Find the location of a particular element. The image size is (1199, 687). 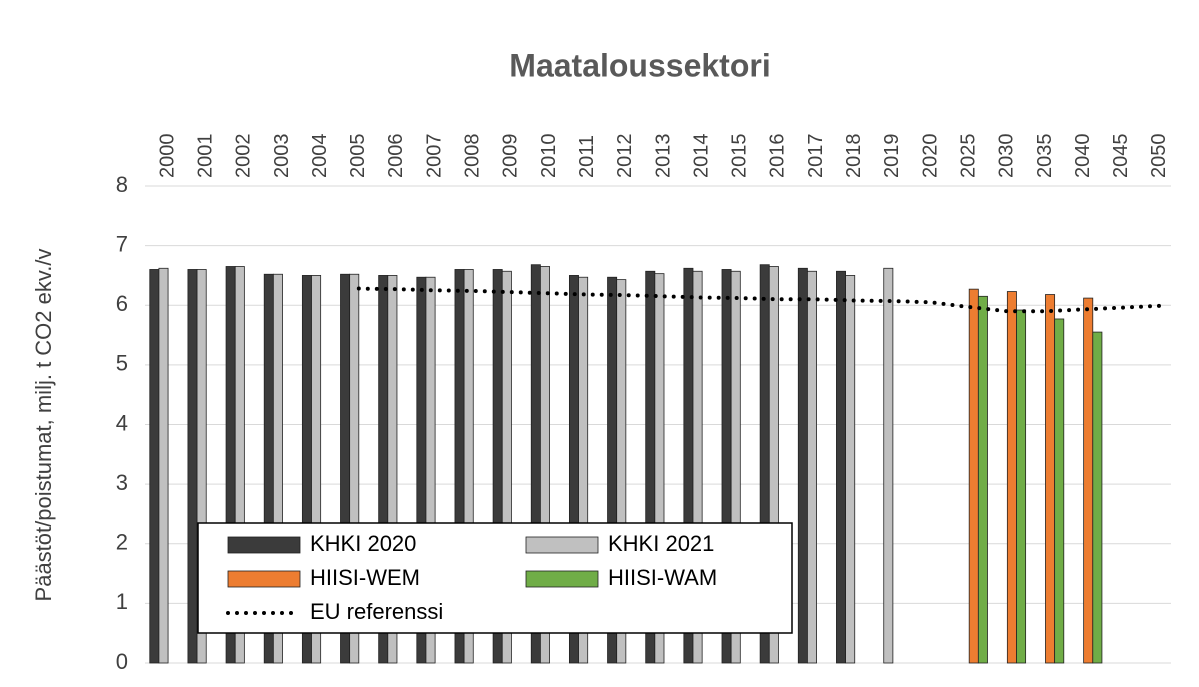

x-tick-label: 2012 is located at coordinates (625, 156).